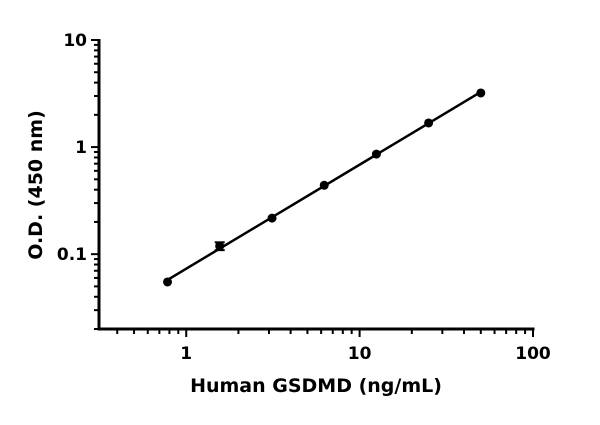  Describe the element at coordinates (72, 255) in the screenshot. I see `y-tick-label: 0.1` at that location.